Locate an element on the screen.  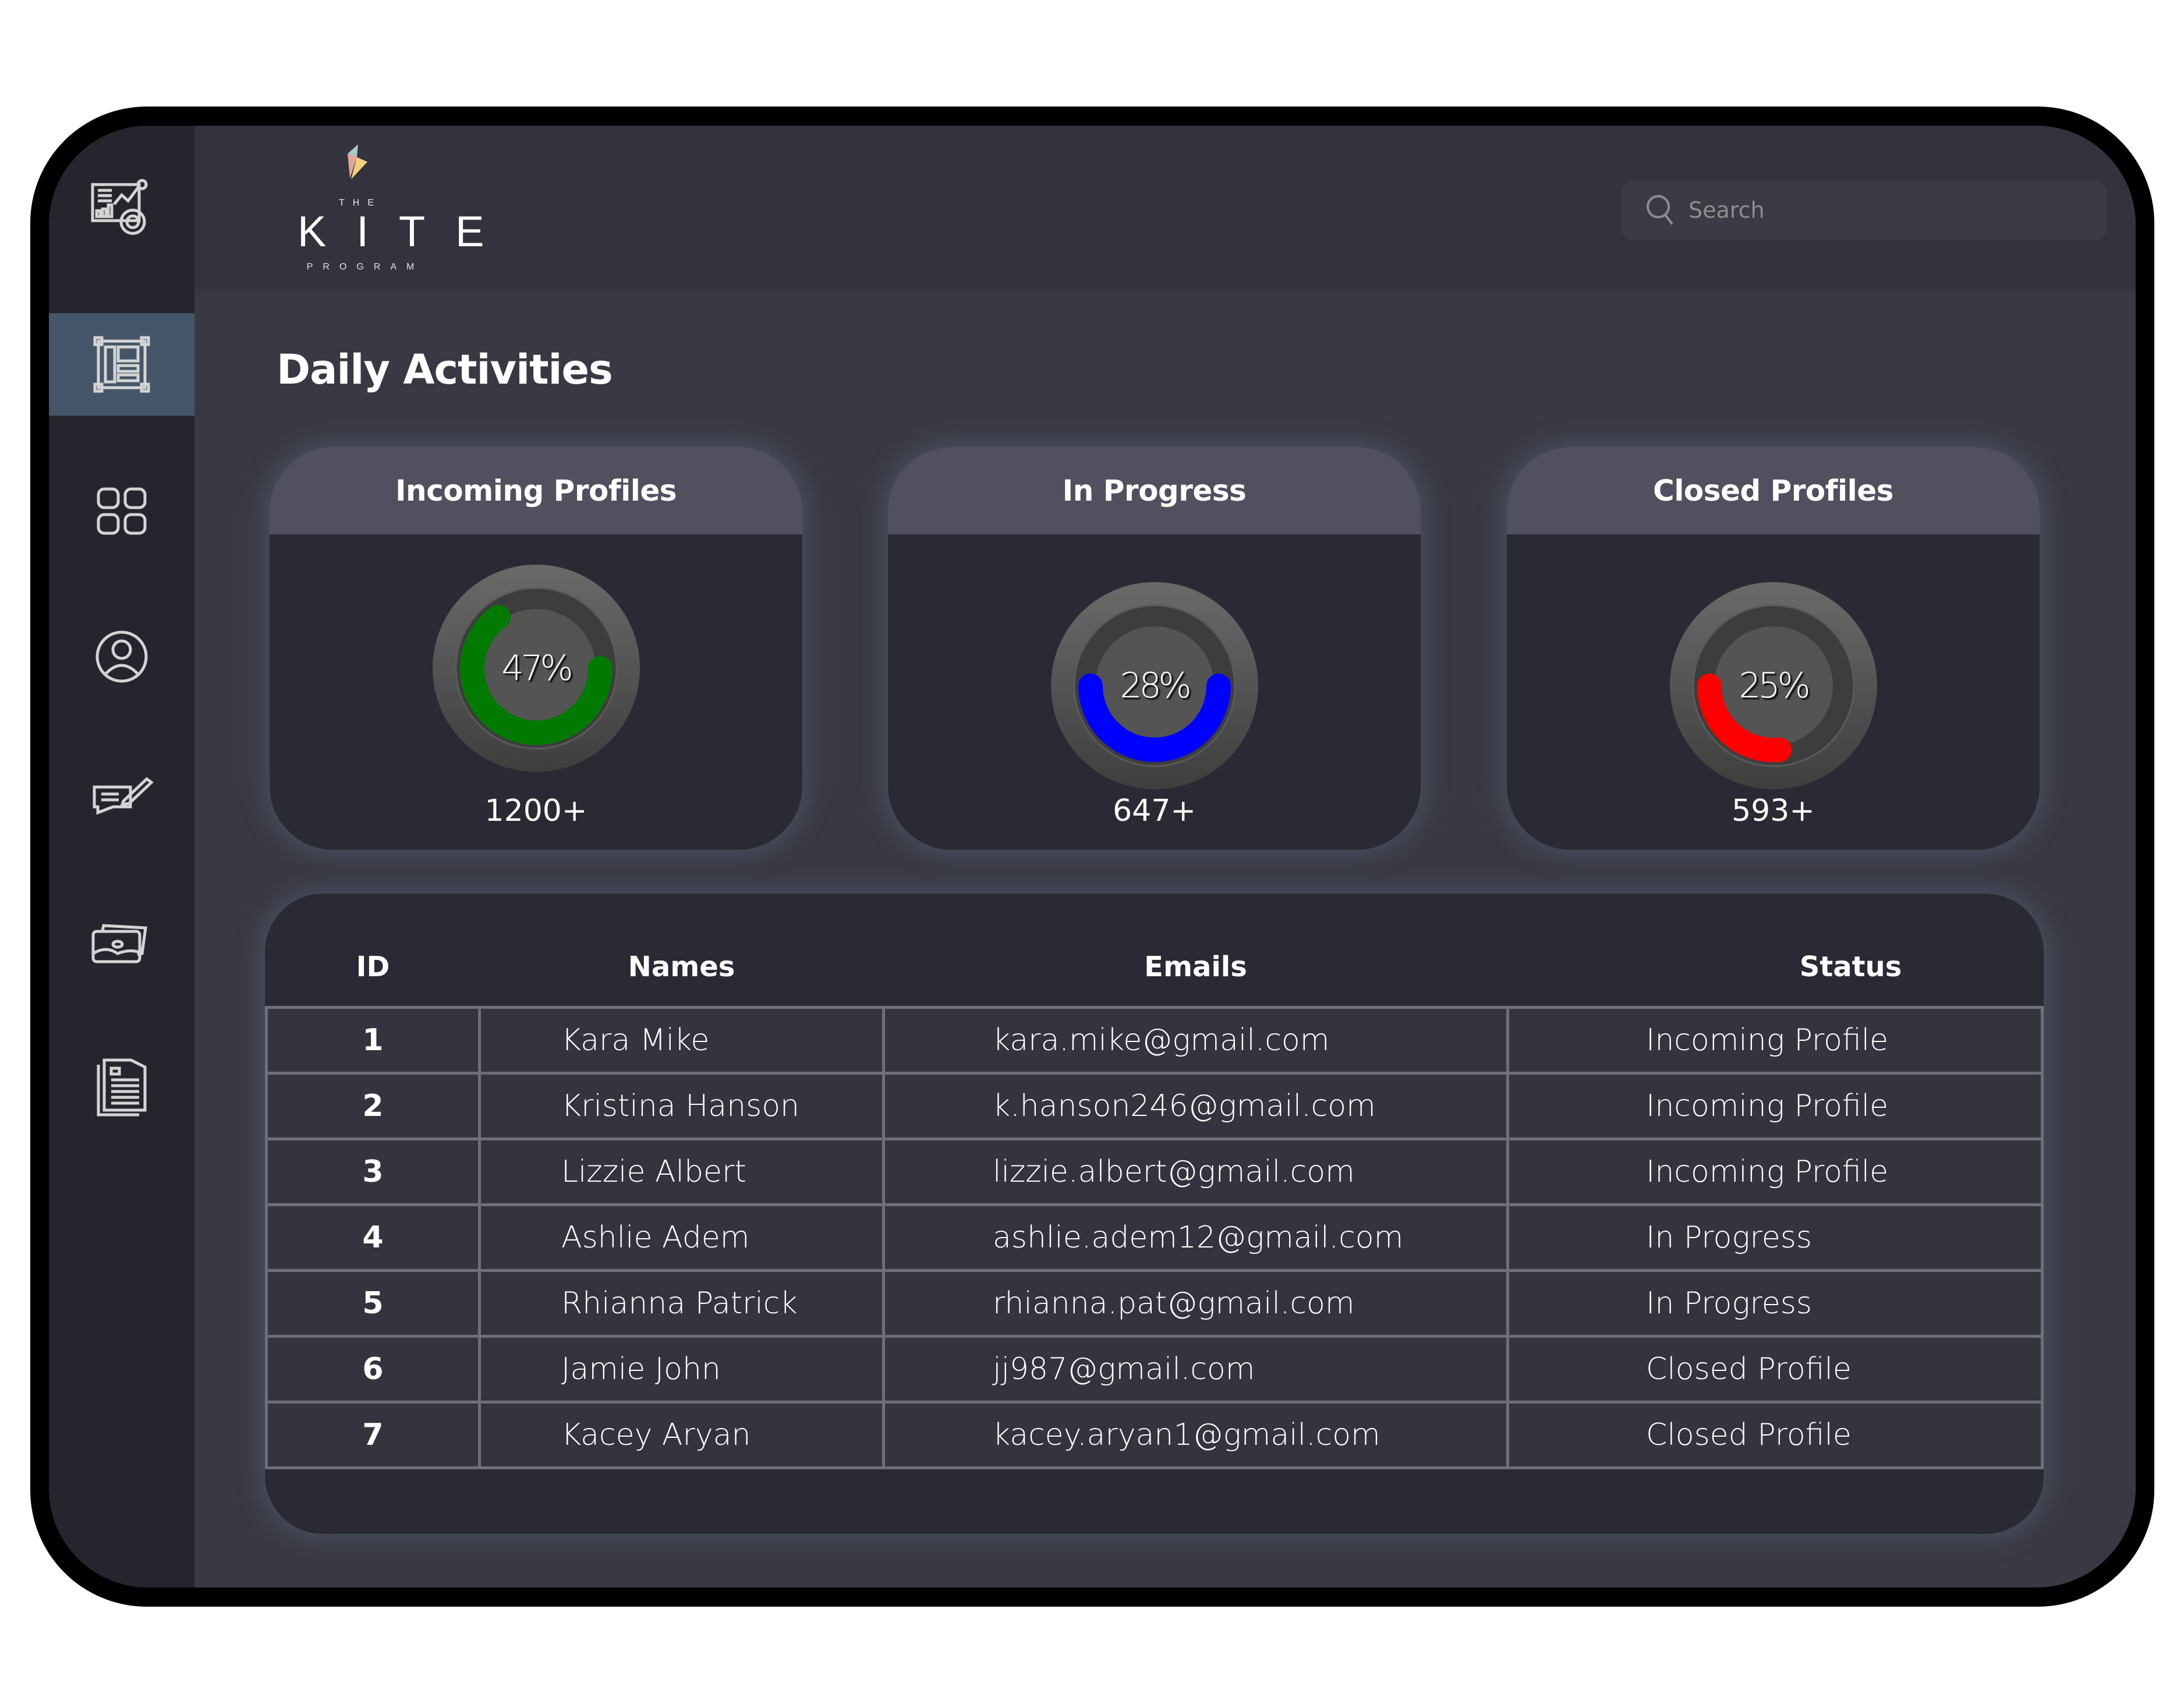
progress-gauge: 28% is located at coordinates (1154, 686).